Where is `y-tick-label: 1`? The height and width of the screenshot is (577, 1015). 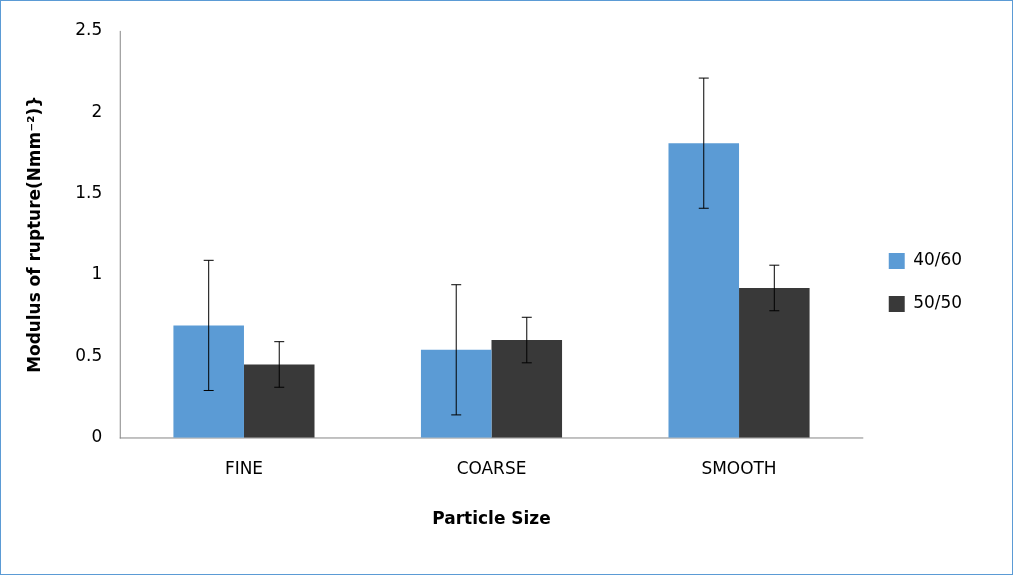 y-tick-label: 1 is located at coordinates (97, 273).